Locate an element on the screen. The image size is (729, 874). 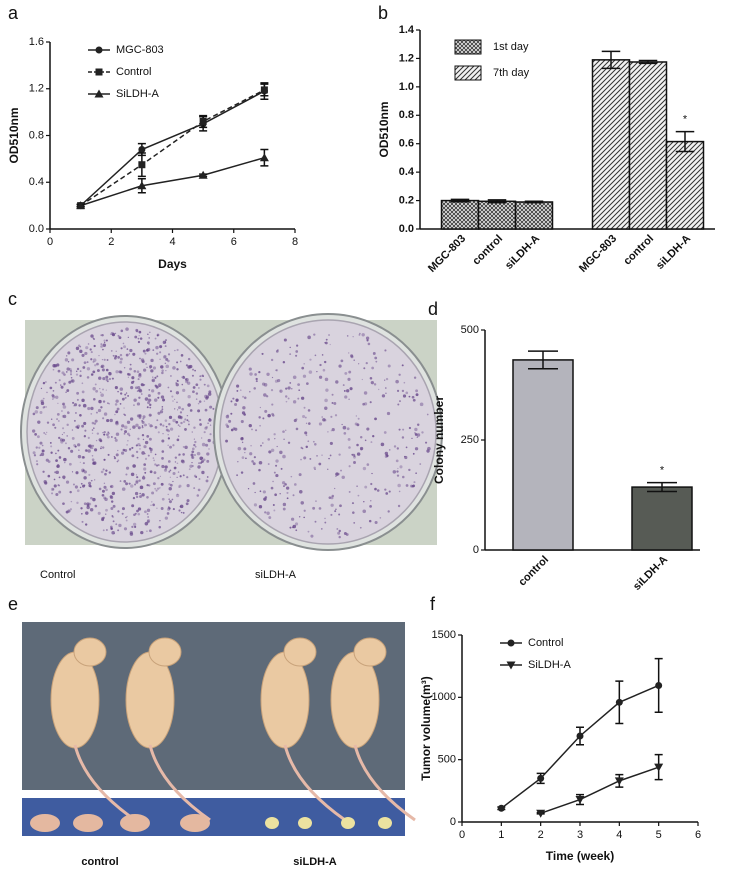
x-tick-label: 4 is located at coordinates (172, 242).